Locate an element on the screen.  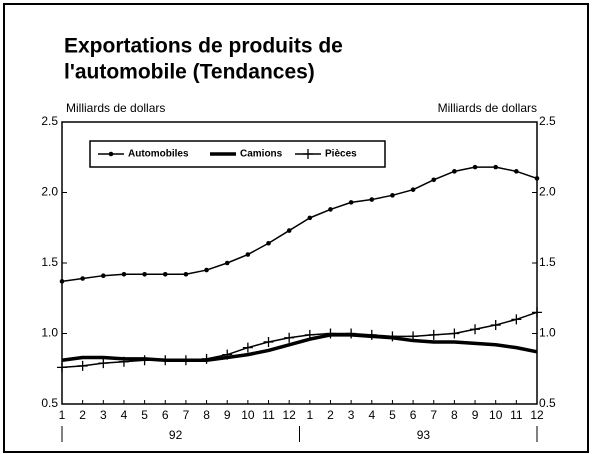
year-label: 92 is located at coordinates (176, 435).